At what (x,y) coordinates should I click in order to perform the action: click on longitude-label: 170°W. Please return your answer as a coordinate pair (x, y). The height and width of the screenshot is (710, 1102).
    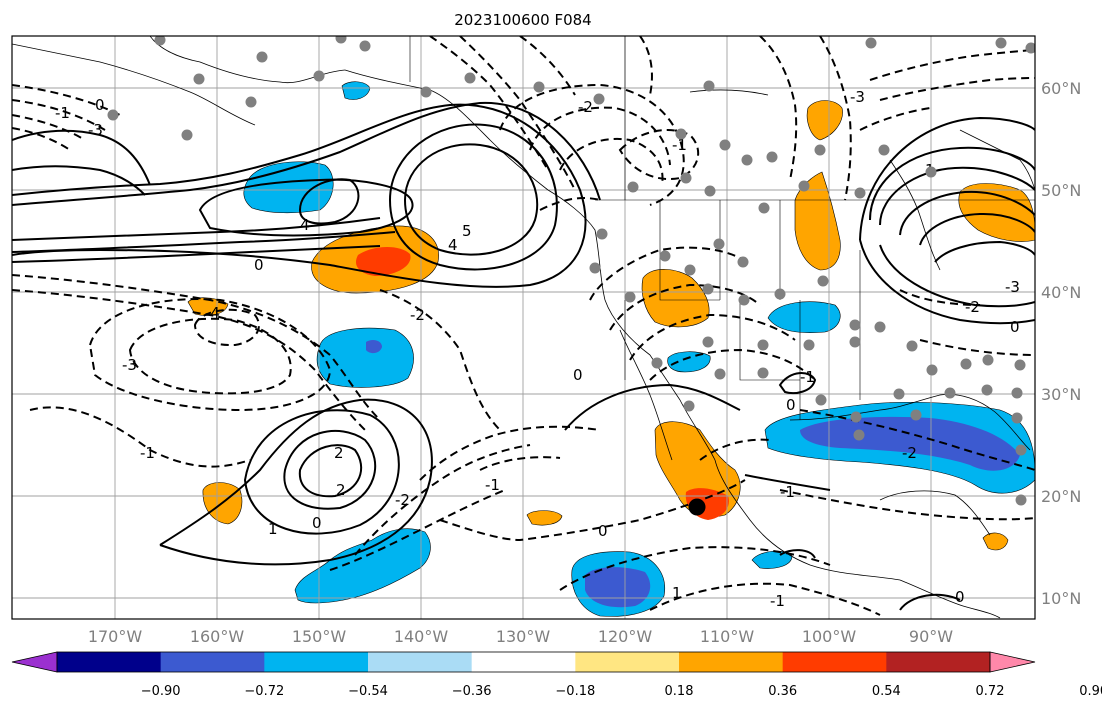
    Looking at the image, I should click on (115, 636).